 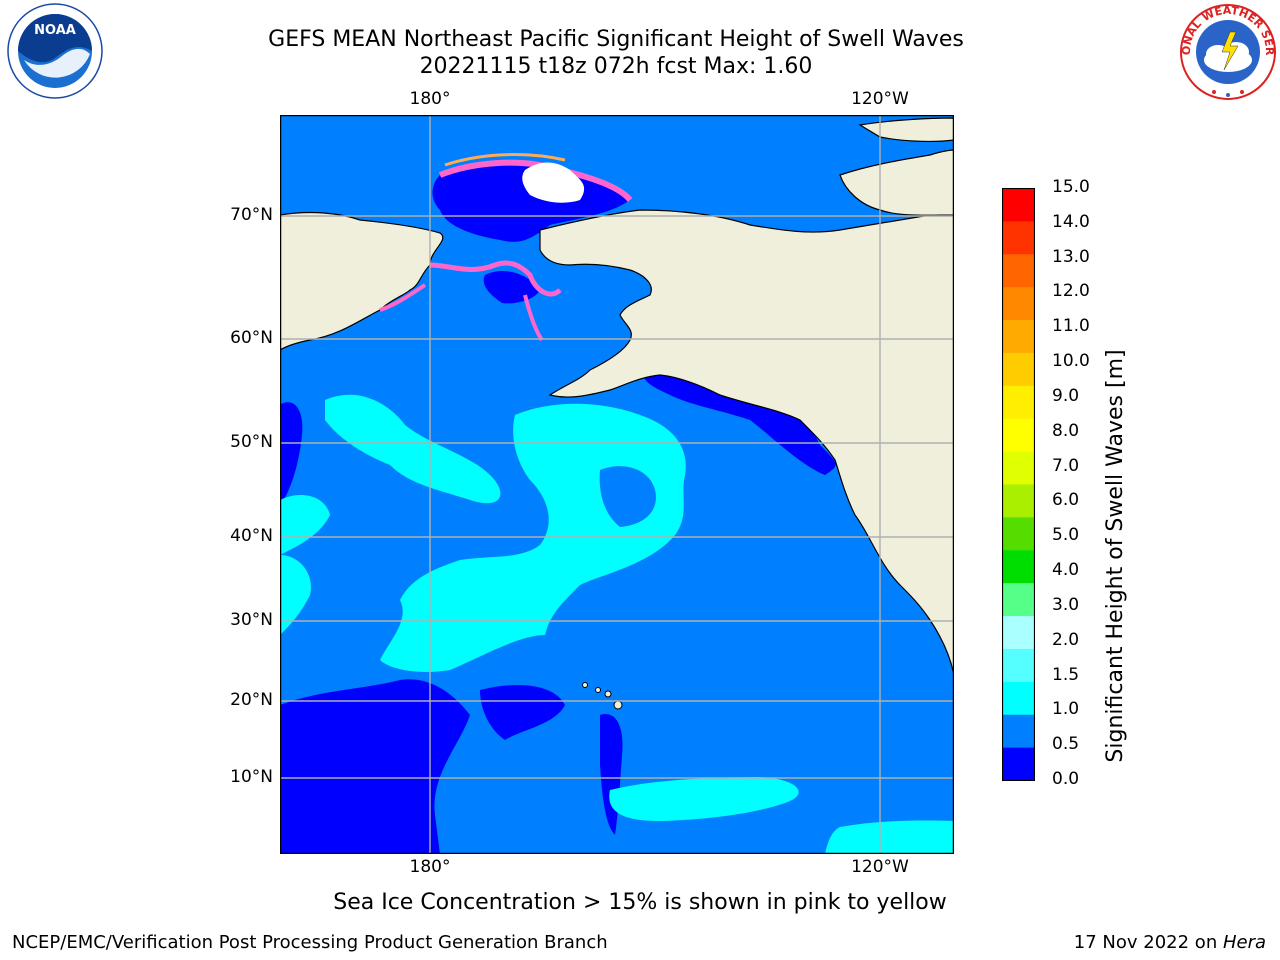 I want to click on colorbar-tick-label: 11.0, so click(x=1071, y=326).